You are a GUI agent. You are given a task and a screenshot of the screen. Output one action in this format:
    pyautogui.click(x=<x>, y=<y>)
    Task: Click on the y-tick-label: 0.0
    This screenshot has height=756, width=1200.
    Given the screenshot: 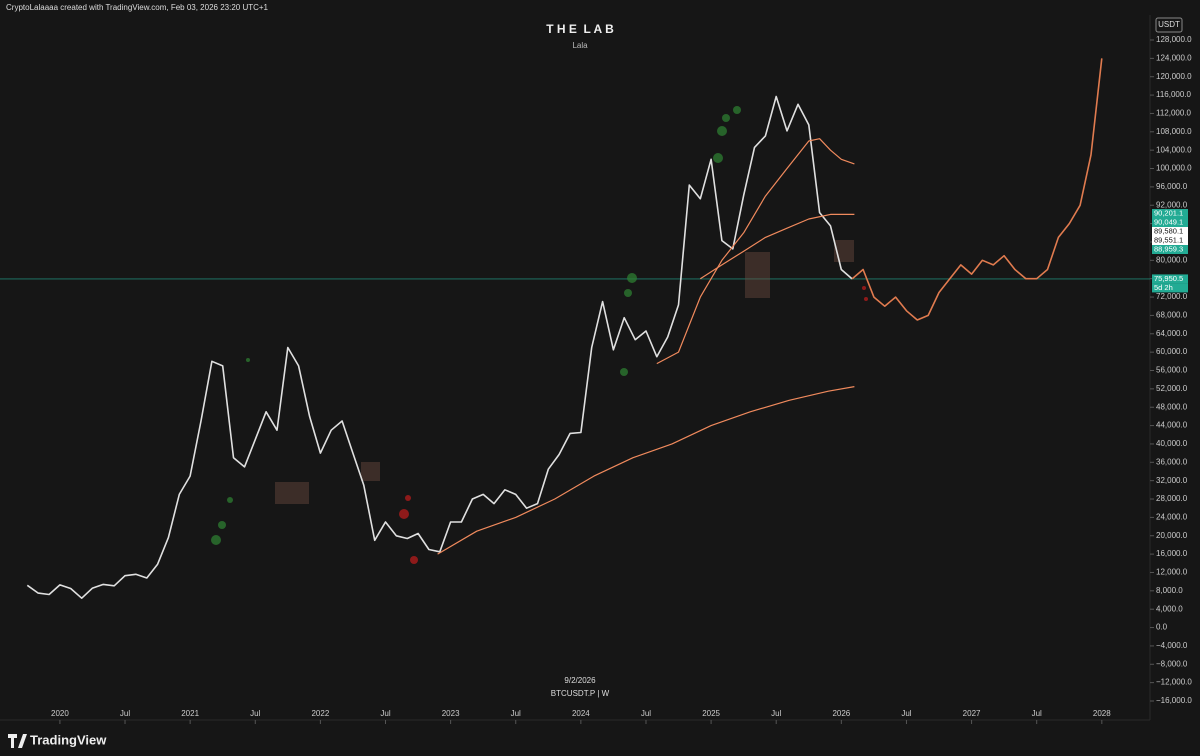 What is the action you would take?
    pyautogui.click(x=1162, y=627)
    